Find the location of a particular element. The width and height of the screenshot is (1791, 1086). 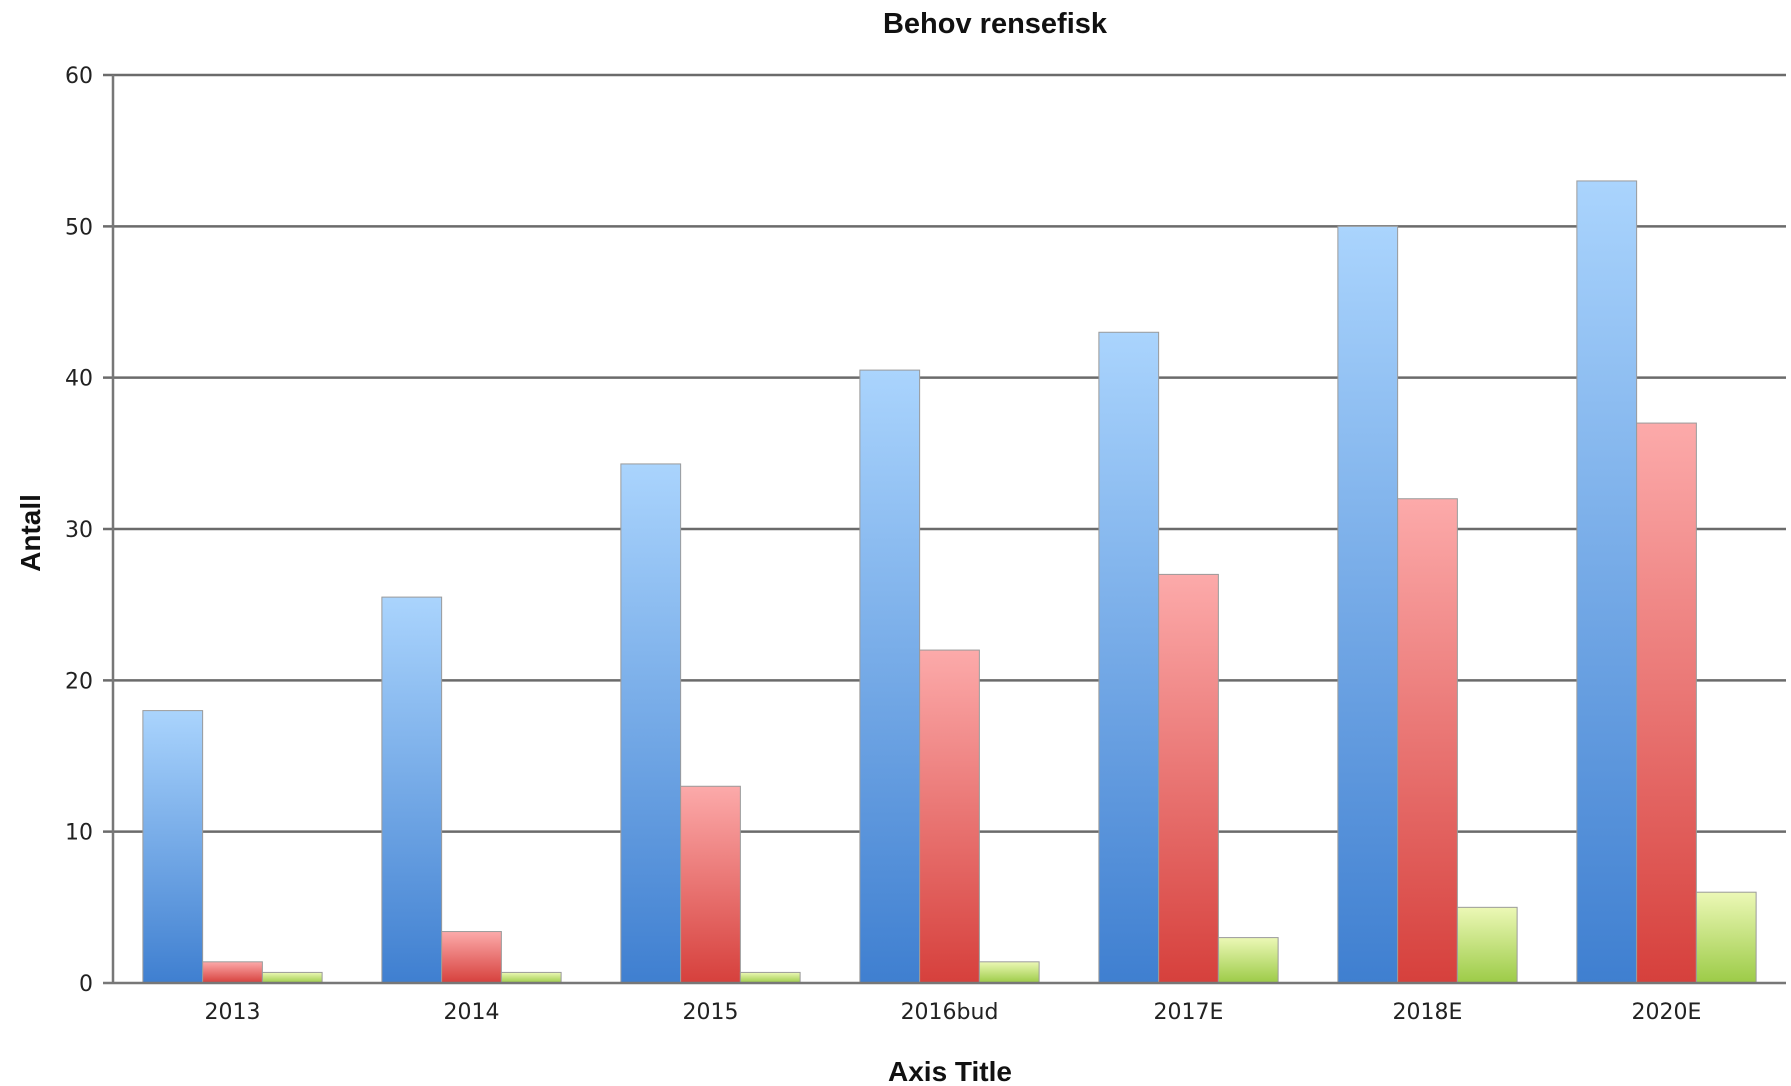

x-tick-label: 2016bud is located at coordinates (950, 1012).